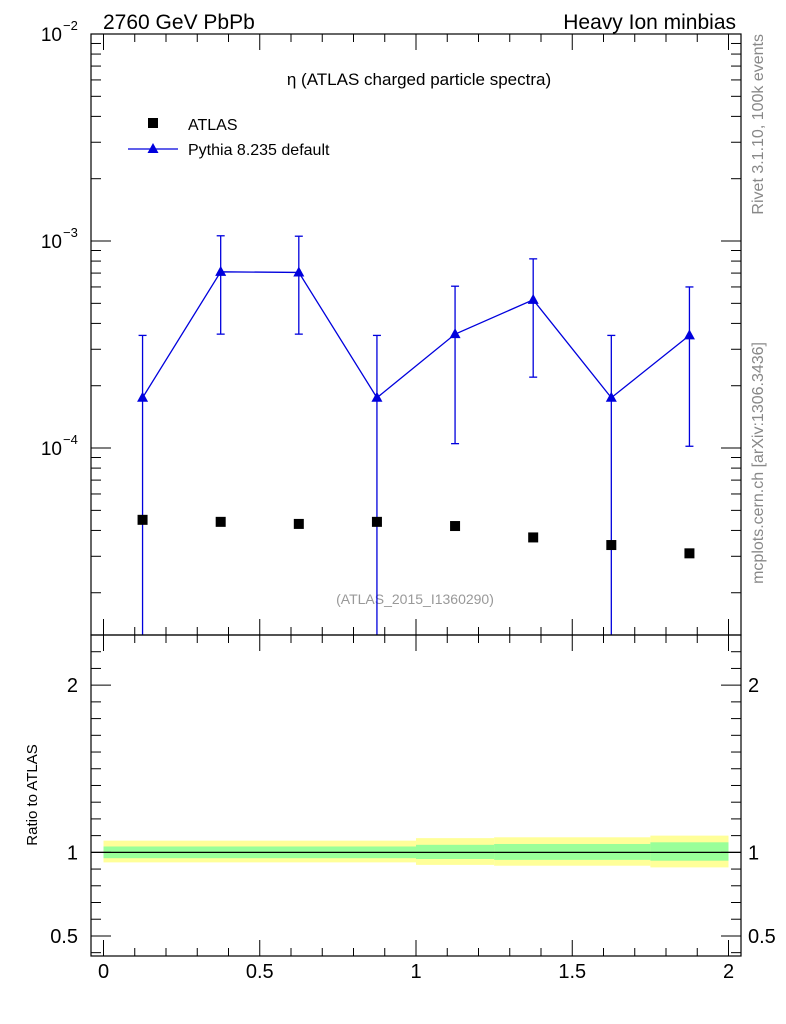 Image resolution: width=786 pixels, height=1024 pixels. What do you see at coordinates (70, 25) in the screenshot?
I see `y-tick-label-exponent: −2` at bounding box center [70, 25].